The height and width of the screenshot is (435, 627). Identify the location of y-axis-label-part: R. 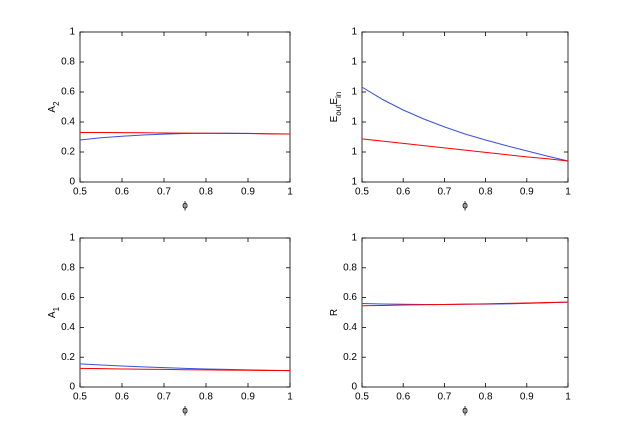
(334, 312).